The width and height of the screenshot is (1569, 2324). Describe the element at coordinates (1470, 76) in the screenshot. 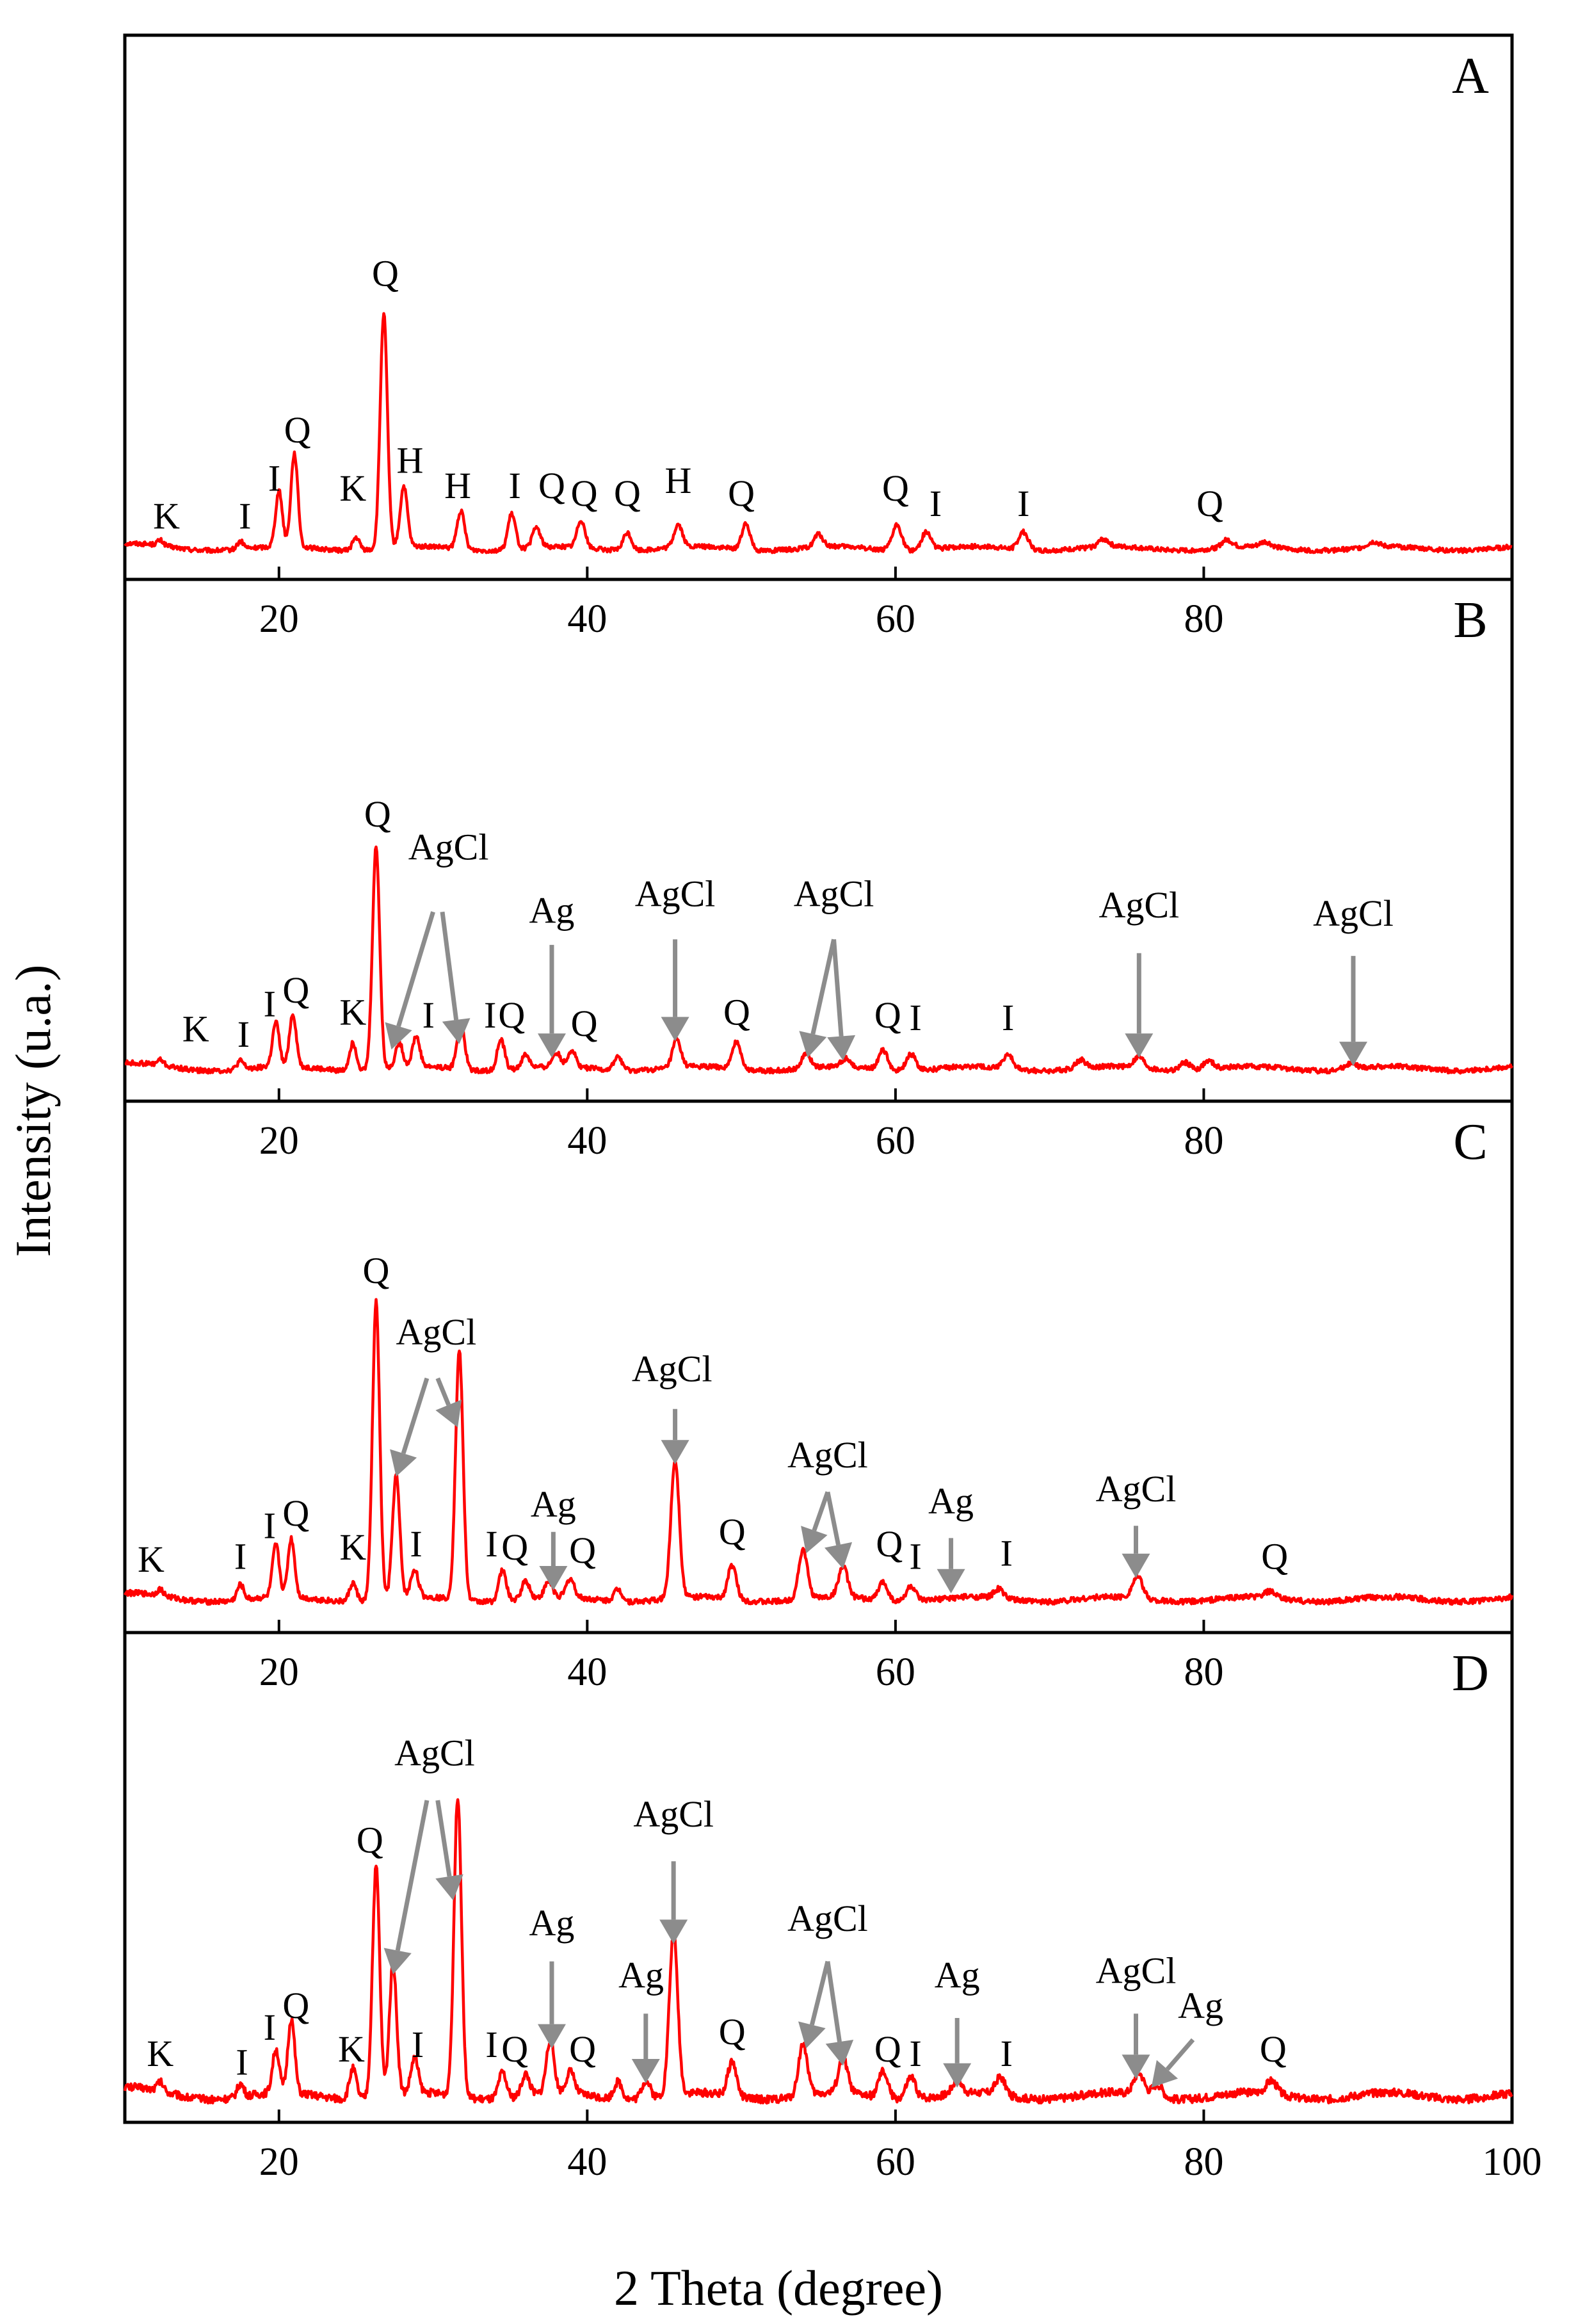

I see `panel-letter: A` at that location.